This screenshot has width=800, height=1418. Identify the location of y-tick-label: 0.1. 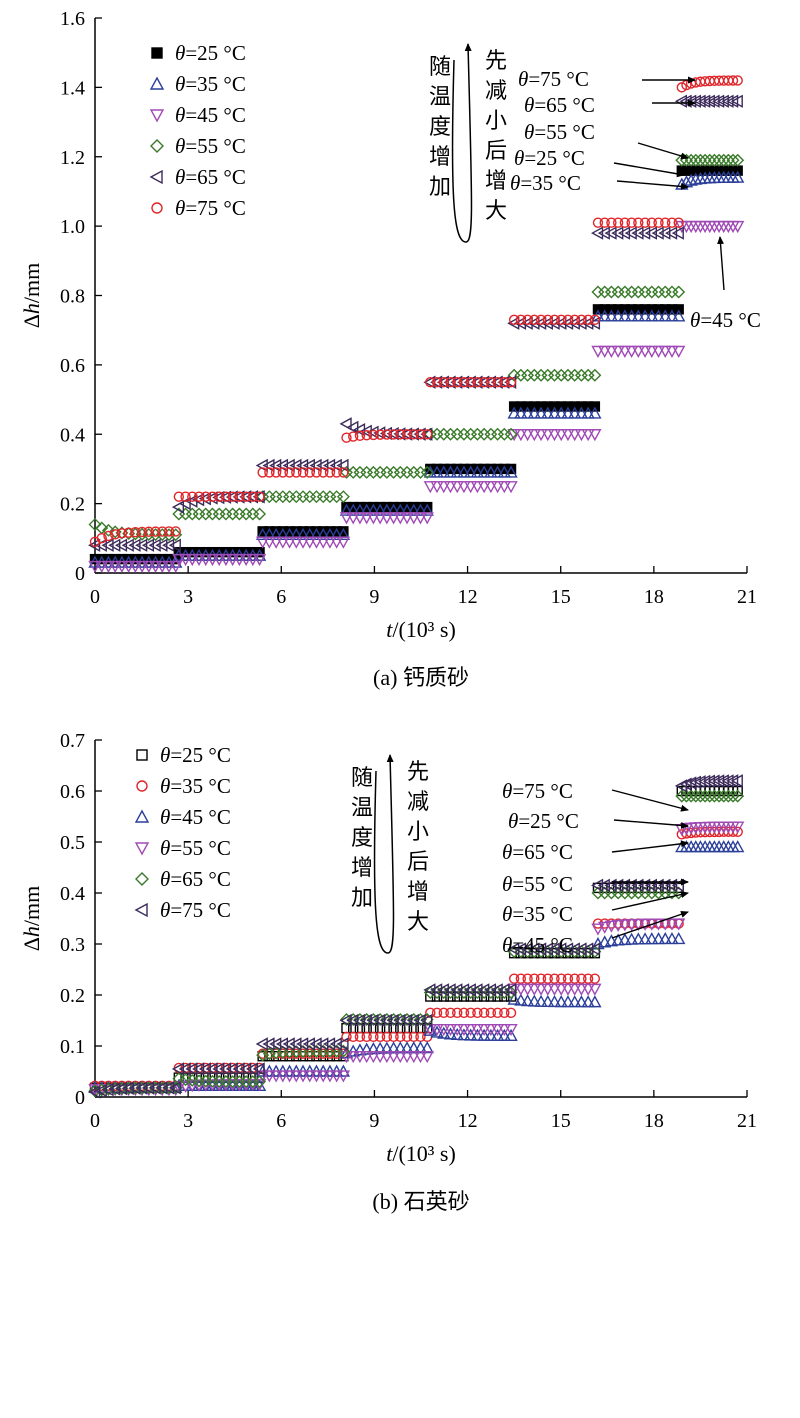
(72, 1047).